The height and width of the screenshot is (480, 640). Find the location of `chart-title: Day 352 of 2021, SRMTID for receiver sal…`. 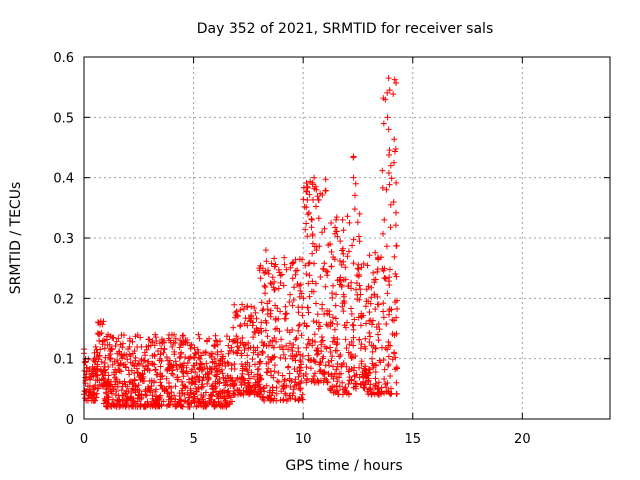

chart-title: Day 352 of 2021, SRMTID for receiver sal… is located at coordinates (345, 29).